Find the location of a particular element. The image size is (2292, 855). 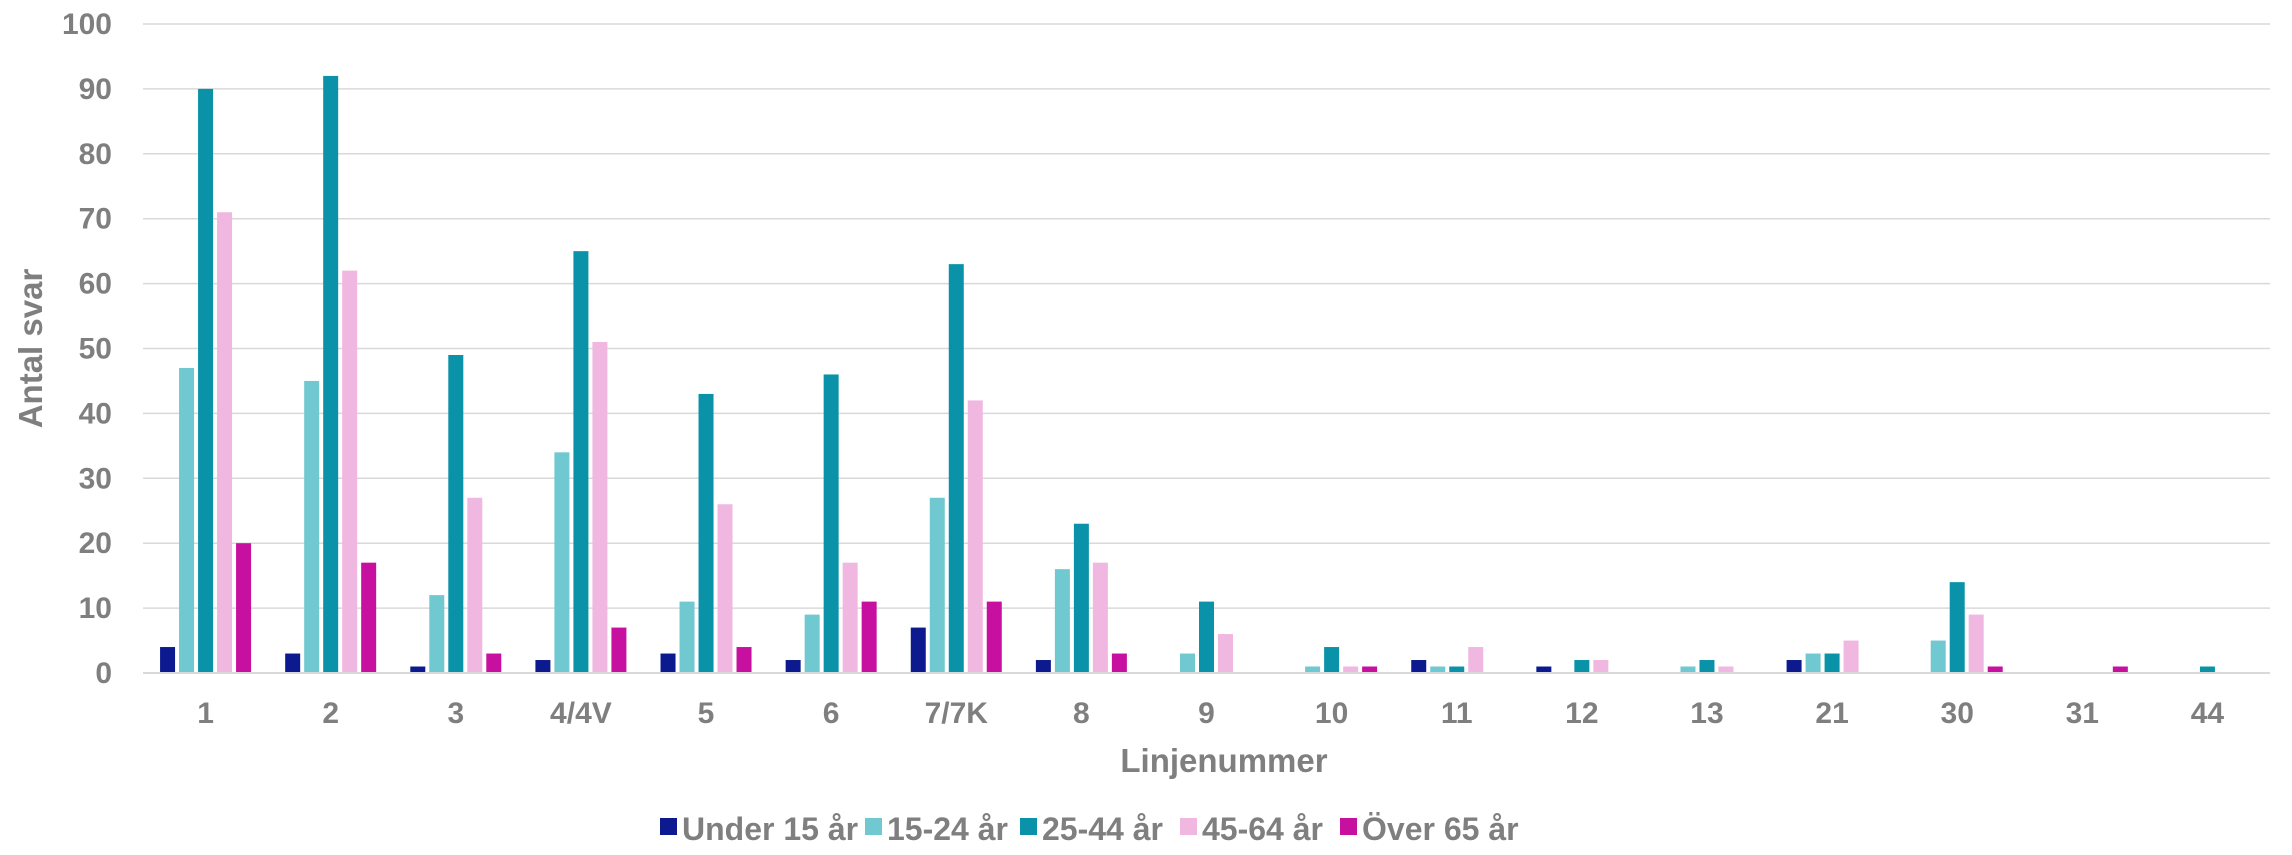

y-axis-title: Antal svar is located at coordinates (30, 349).